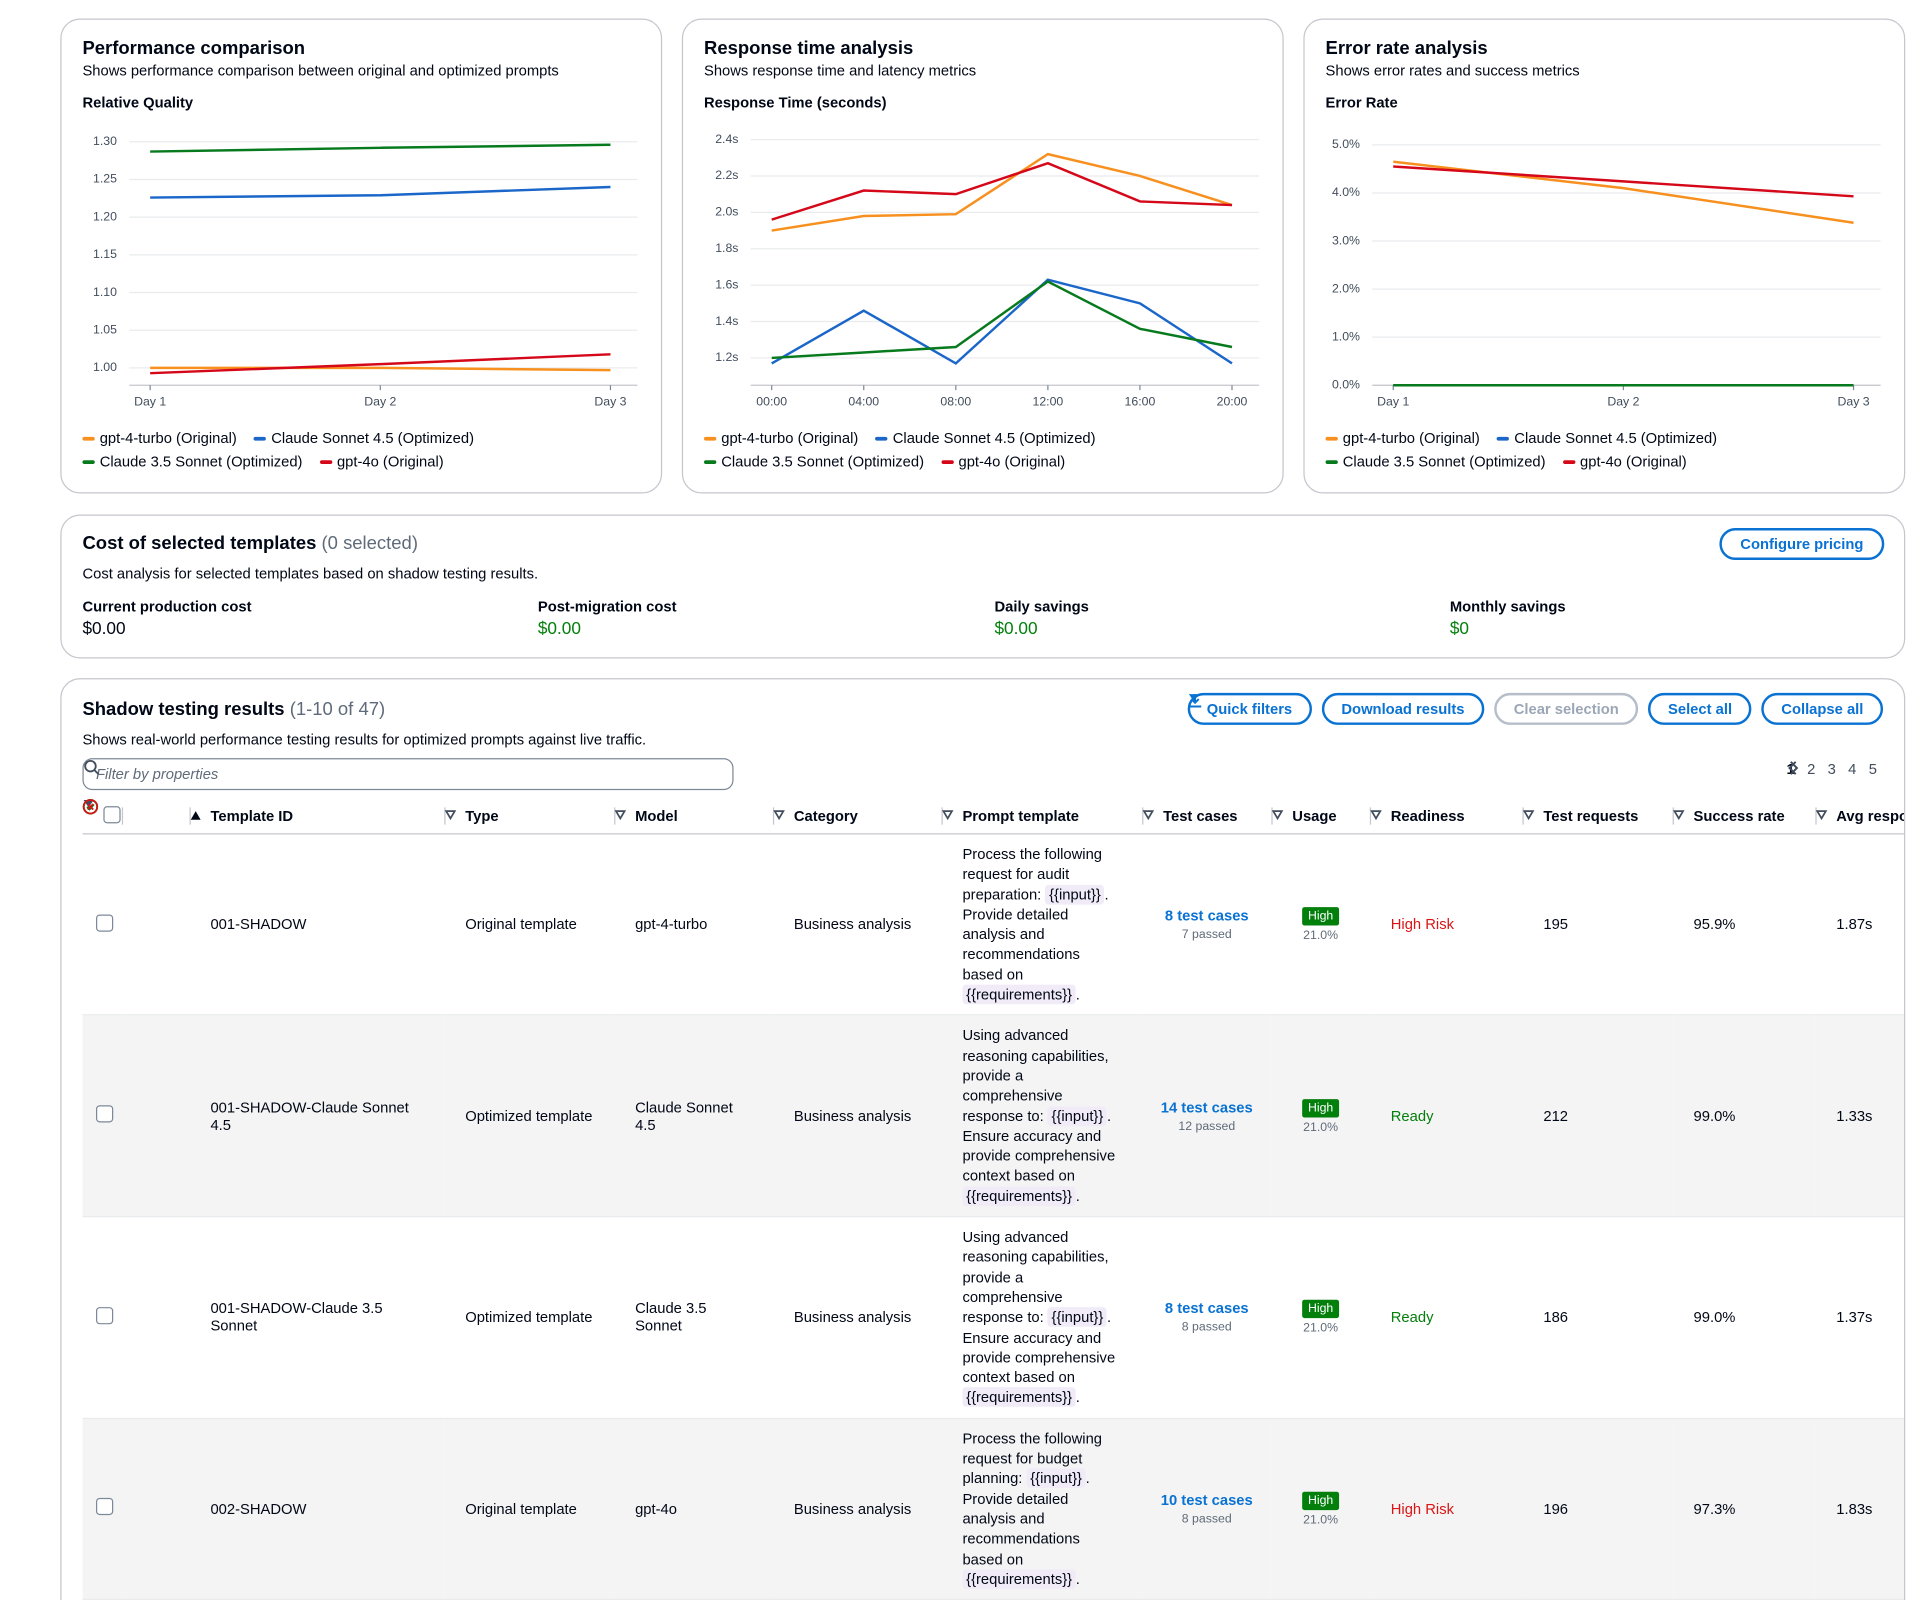 This screenshot has height=1600, width=1920. I want to click on filter-input: Filter by properties, so click(408, 774).